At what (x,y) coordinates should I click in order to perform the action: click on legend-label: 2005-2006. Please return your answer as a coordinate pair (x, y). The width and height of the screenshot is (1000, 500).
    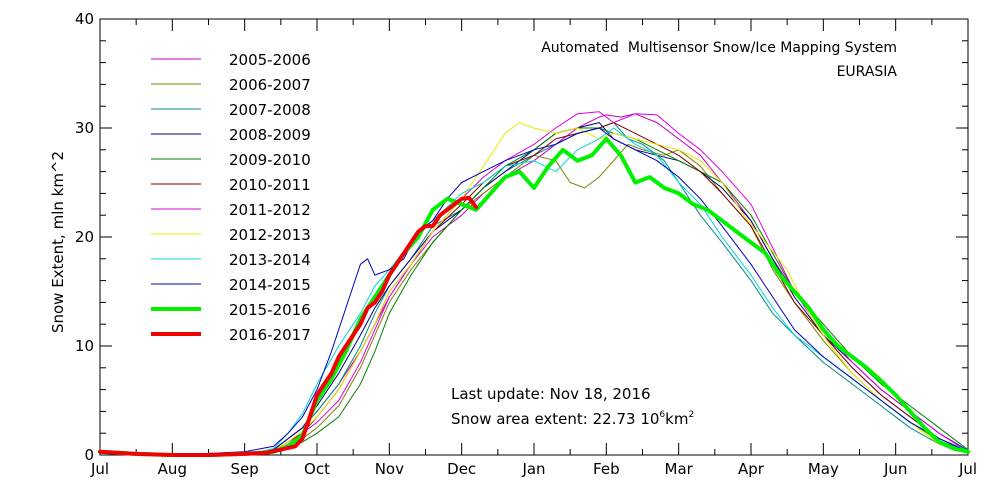
    Looking at the image, I should click on (270, 60).